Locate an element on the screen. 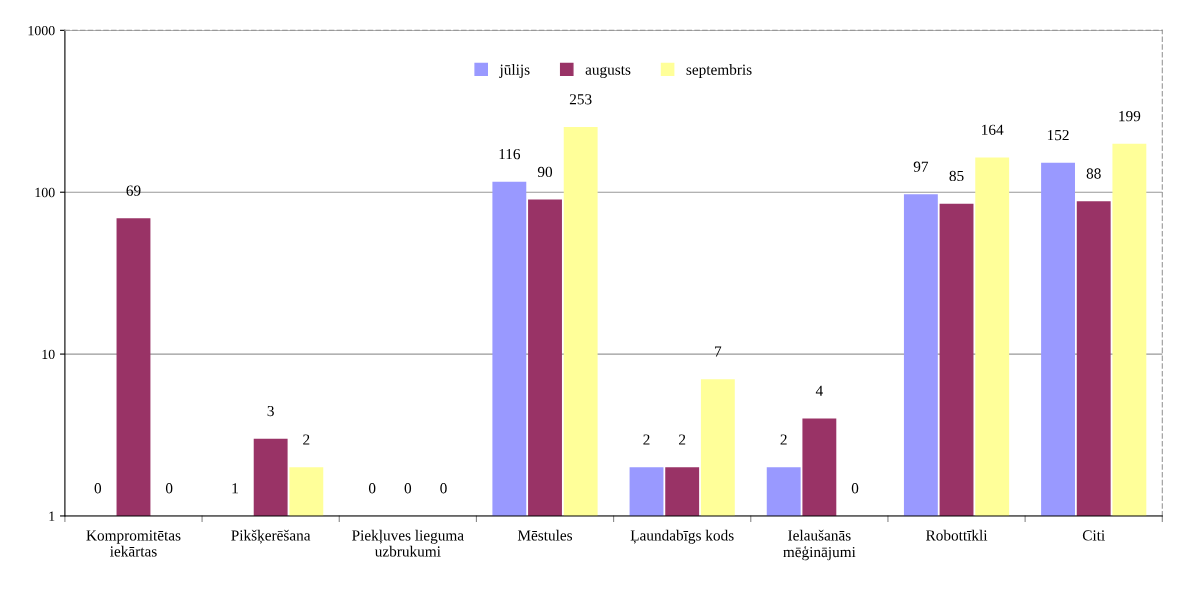 The height and width of the screenshot is (607, 1180). x-tick-label: Ļaundabīgs kods is located at coordinates (682, 536).